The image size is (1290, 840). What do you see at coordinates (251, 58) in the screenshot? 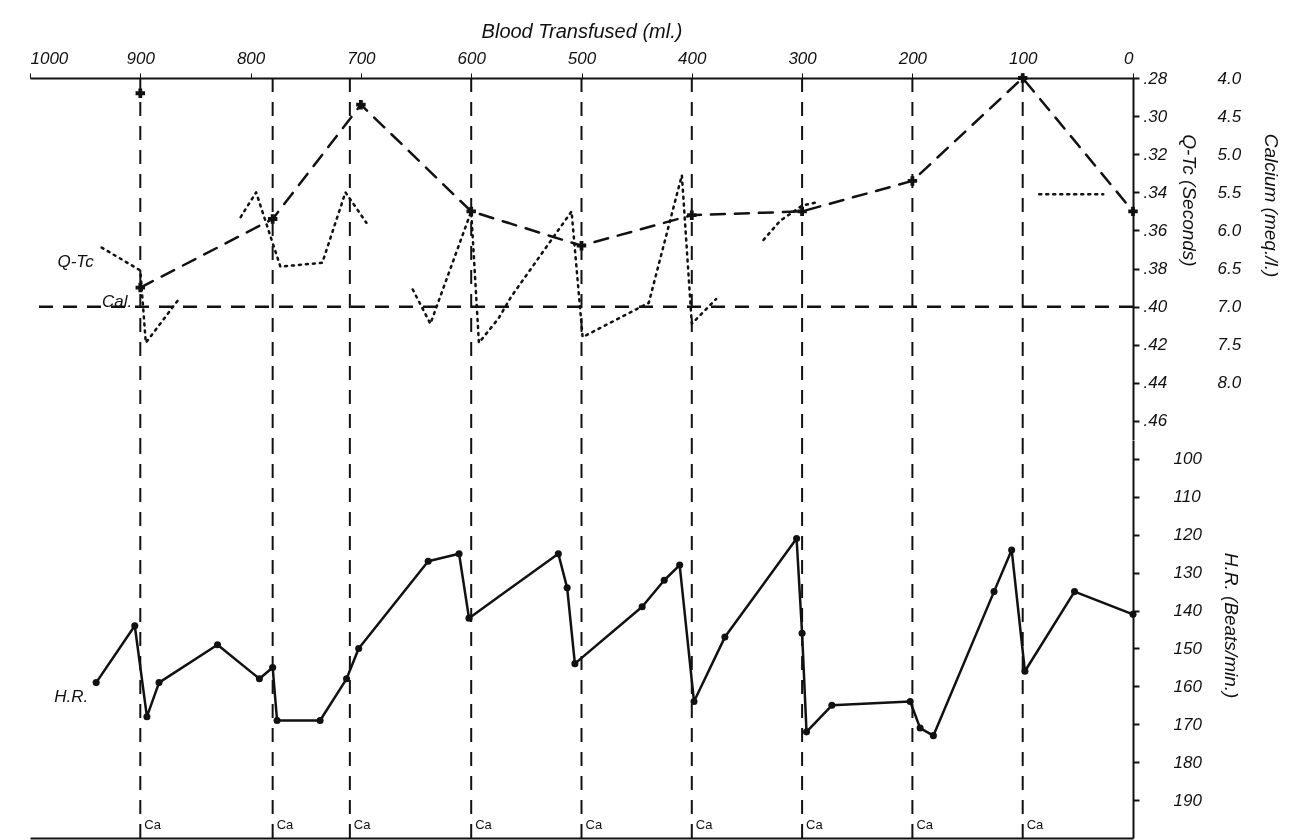
I see `x-tick-label: 800` at bounding box center [251, 58].